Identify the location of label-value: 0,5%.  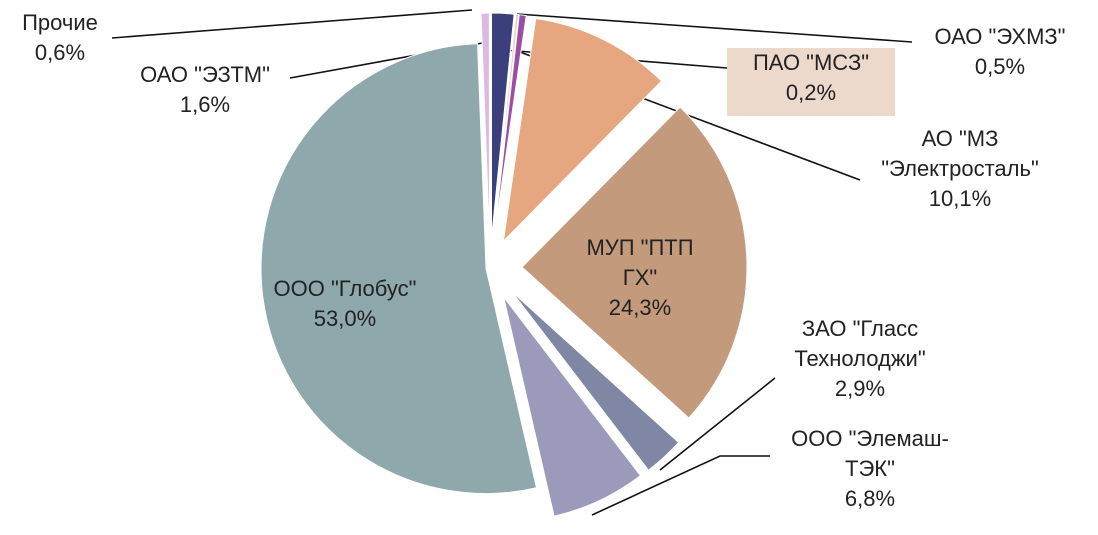
(1000, 66).